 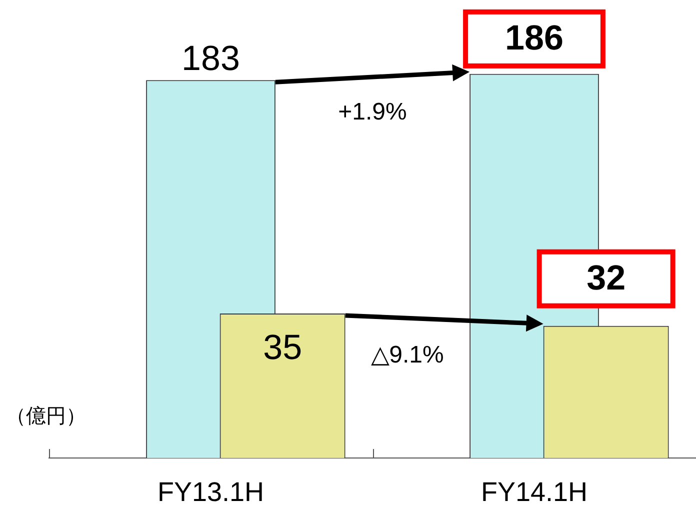 What do you see at coordinates (210, 491) in the screenshot?
I see `x-tick-label: FY13.1H` at bounding box center [210, 491].